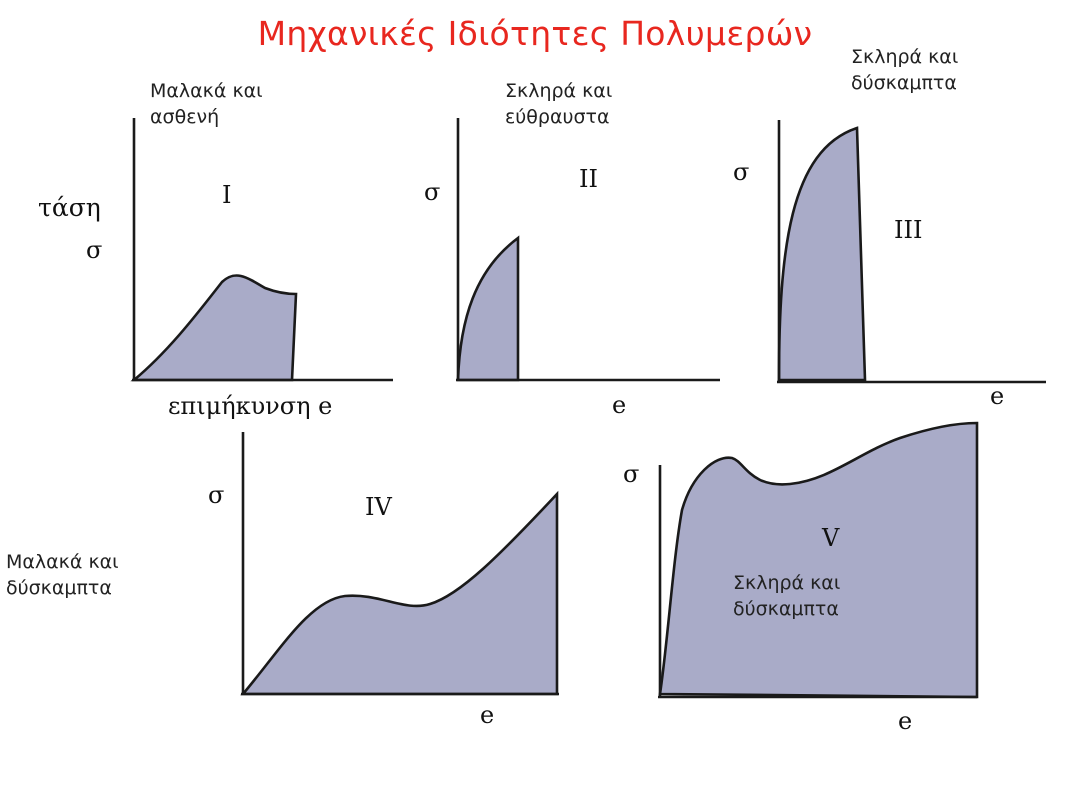  Describe the element at coordinates (378, 507) in the screenshot. I see `numeral-IV: IV` at that location.